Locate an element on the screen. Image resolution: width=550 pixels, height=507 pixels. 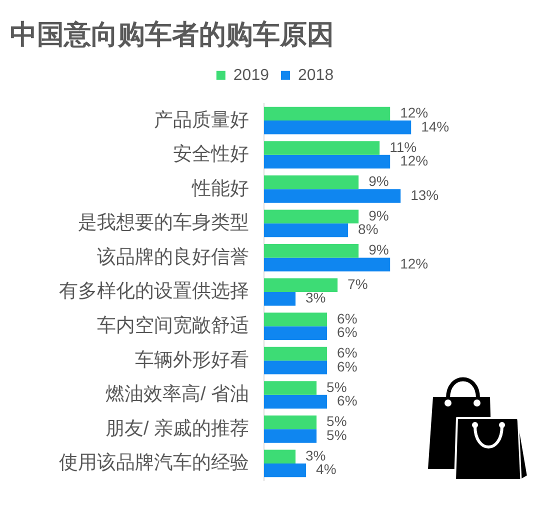
y-tick-label: 该品牌的良好信誉 is located at coordinates (173, 257).